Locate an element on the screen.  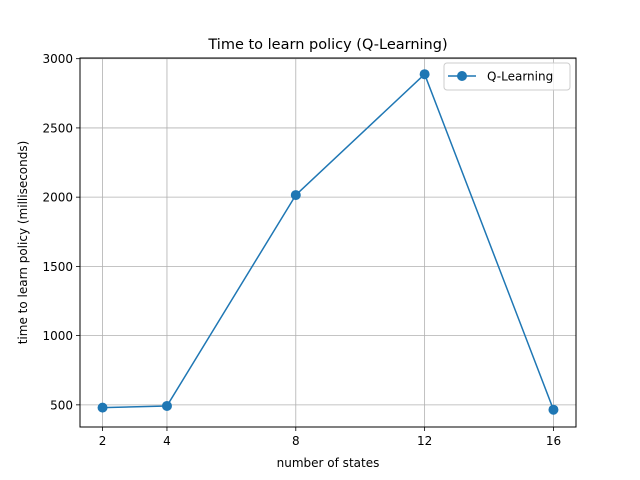
legend-marker-q-learning is located at coordinates (462, 76).